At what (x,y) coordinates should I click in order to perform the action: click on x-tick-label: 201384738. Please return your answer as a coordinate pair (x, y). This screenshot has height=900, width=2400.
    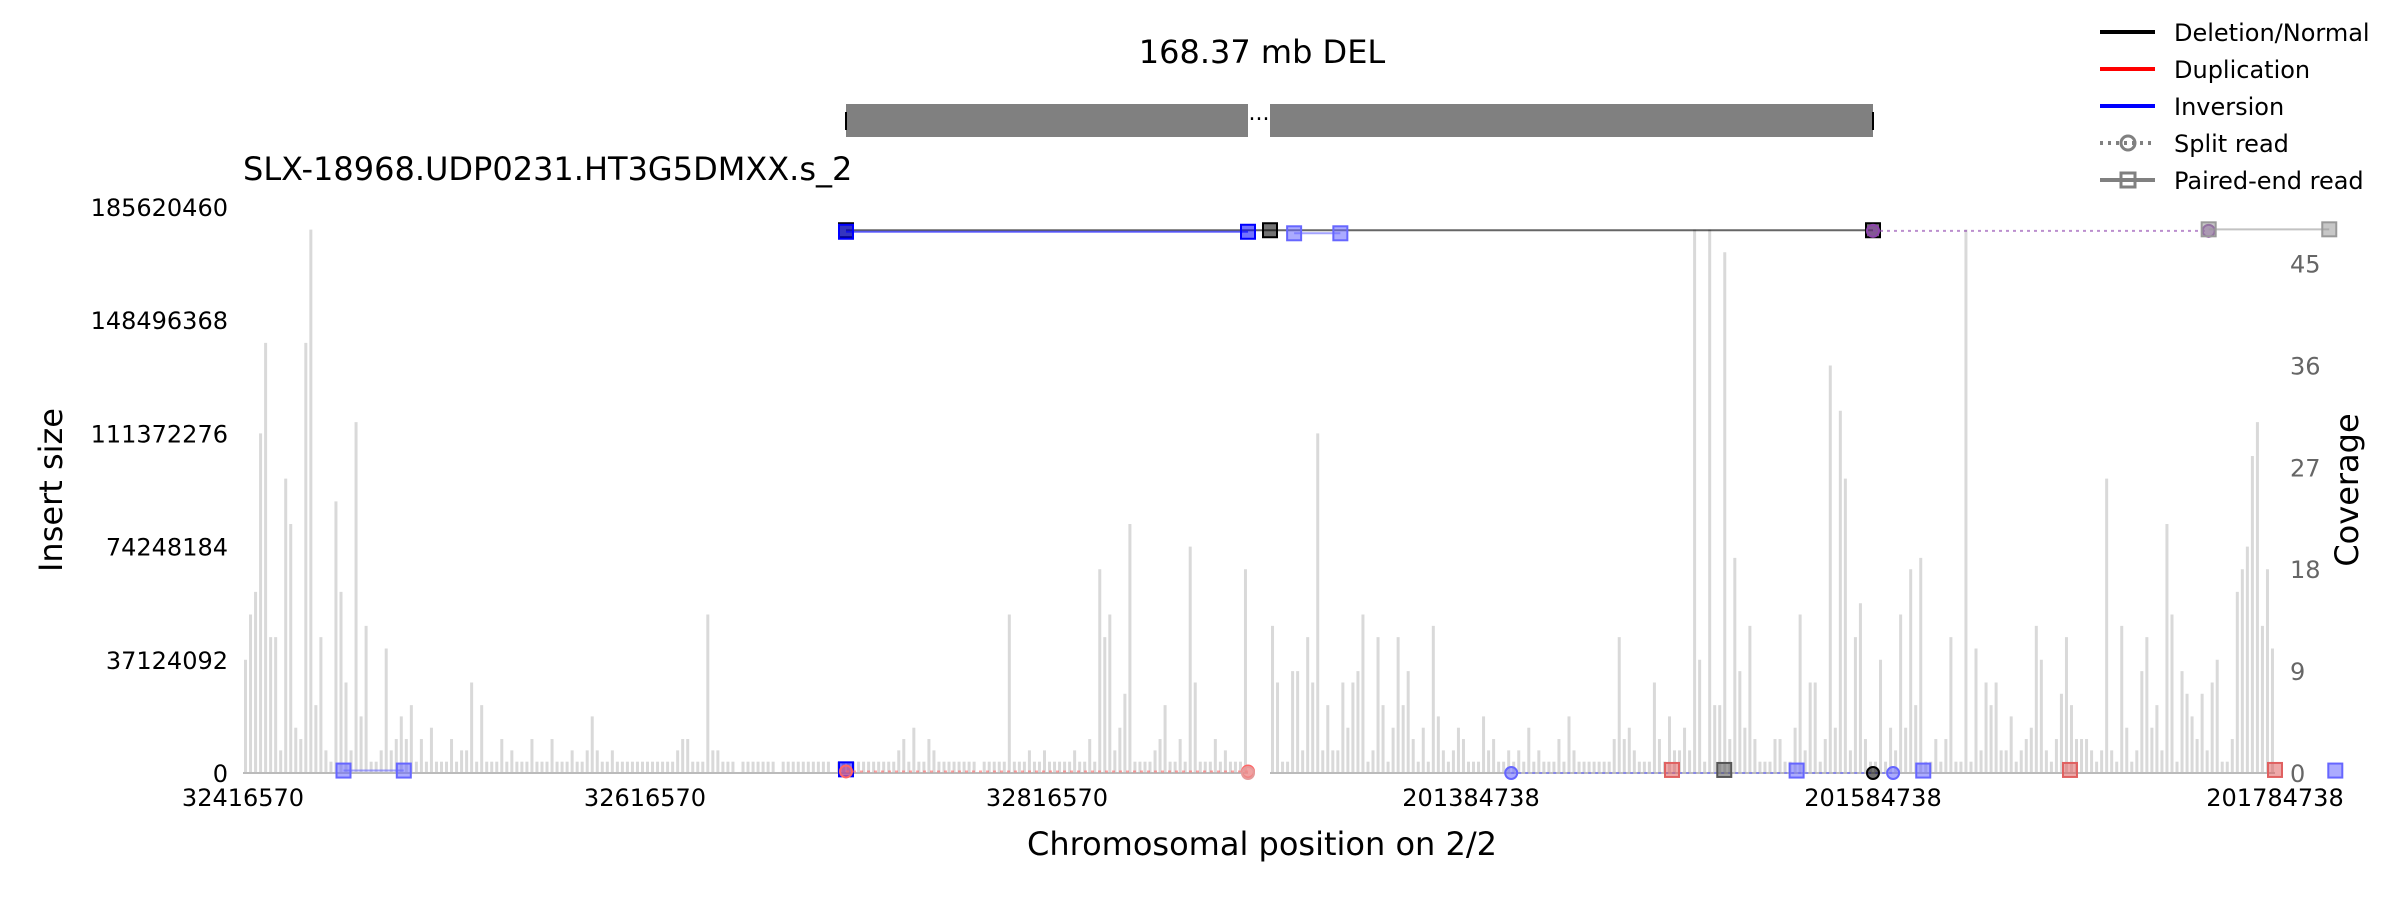
    Looking at the image, I should click on (1470, 798).